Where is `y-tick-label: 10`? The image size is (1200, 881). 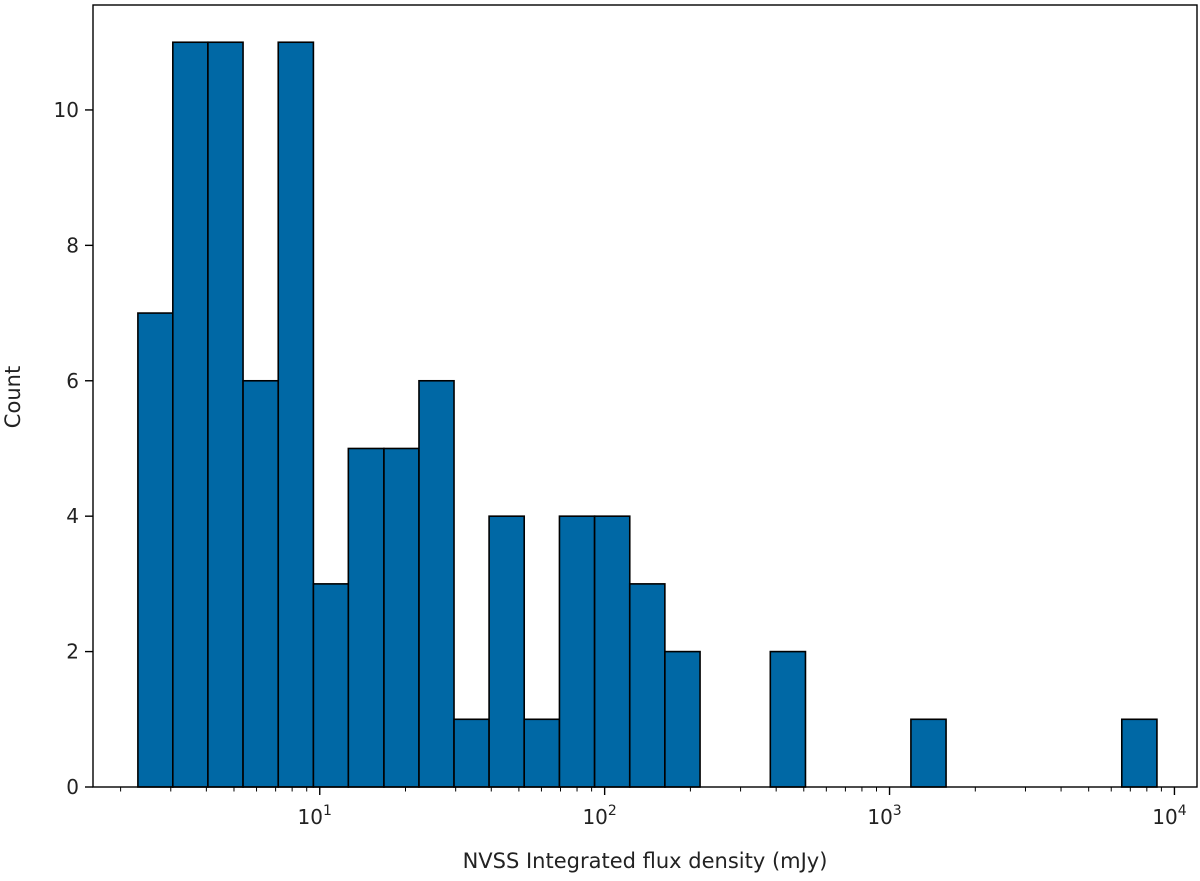 y-tick-label: 10 is located at coordinates (66, 110).